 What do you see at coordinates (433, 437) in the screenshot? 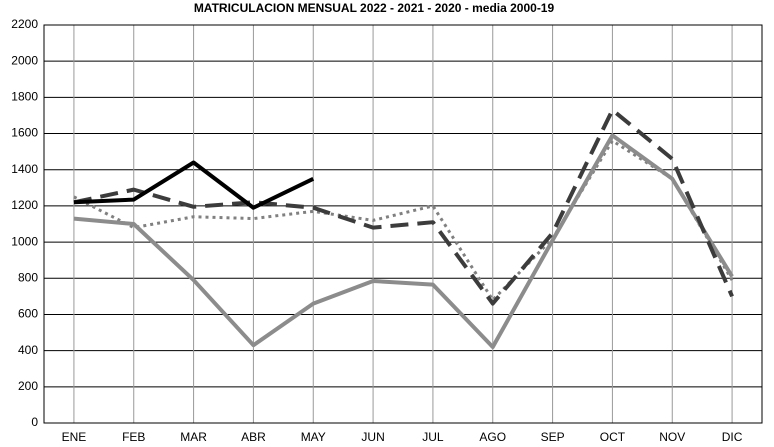
I see `x-tick-label: JUL` at bounding box center [433, 437].